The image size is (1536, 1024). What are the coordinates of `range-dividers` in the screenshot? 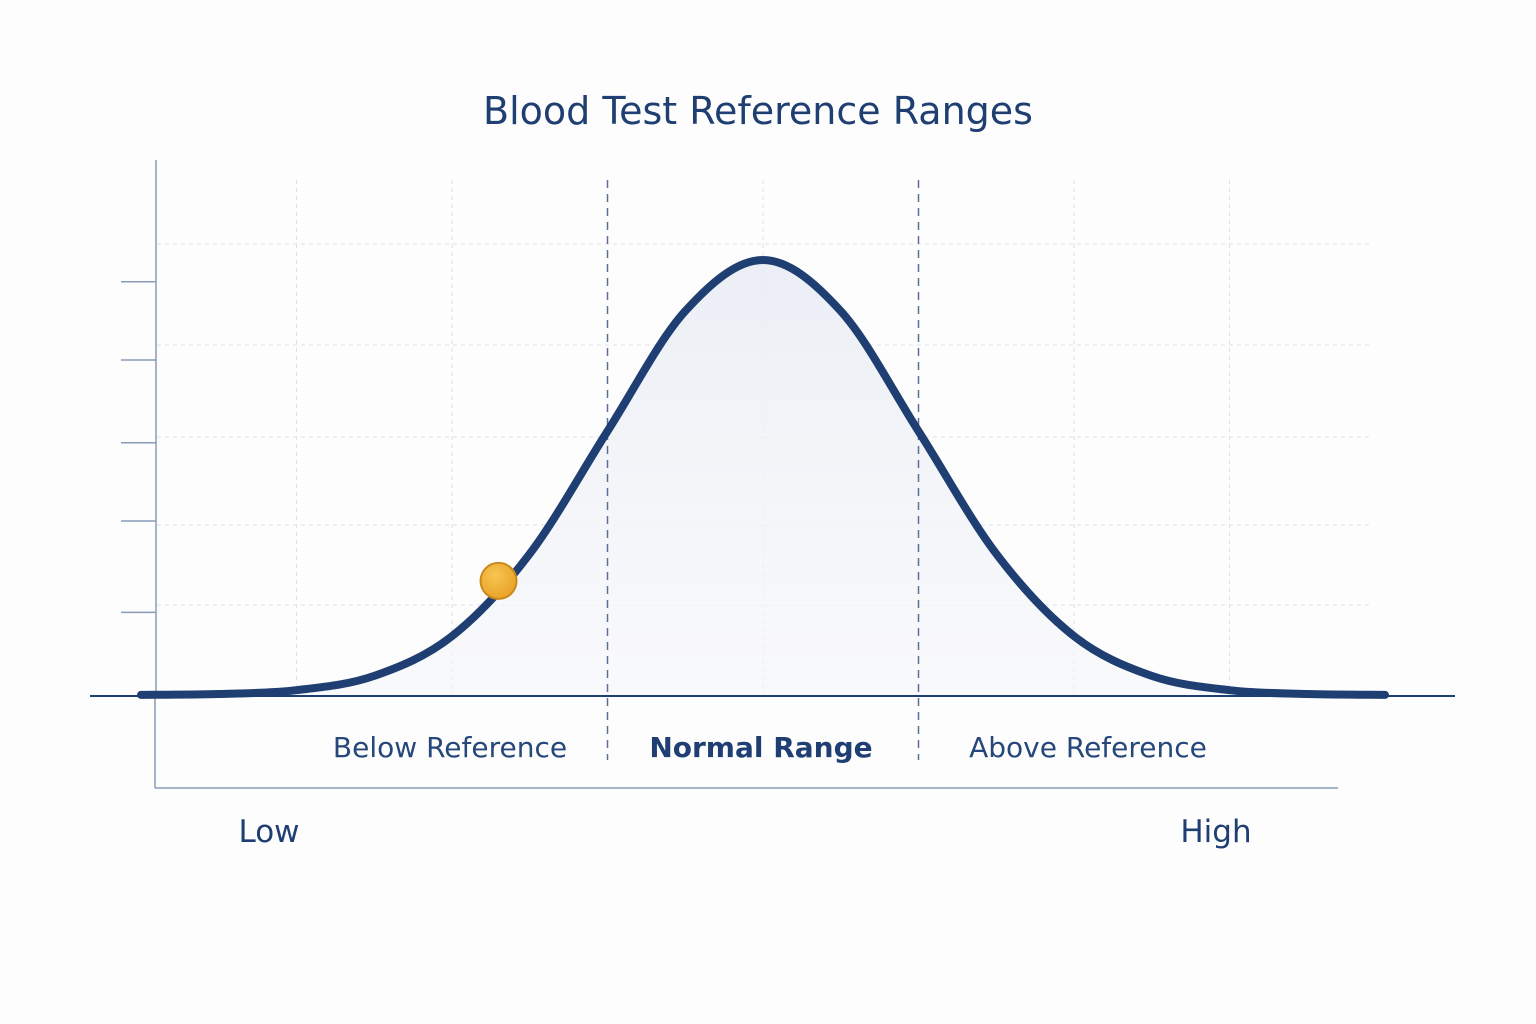 It's located at (763, 470).